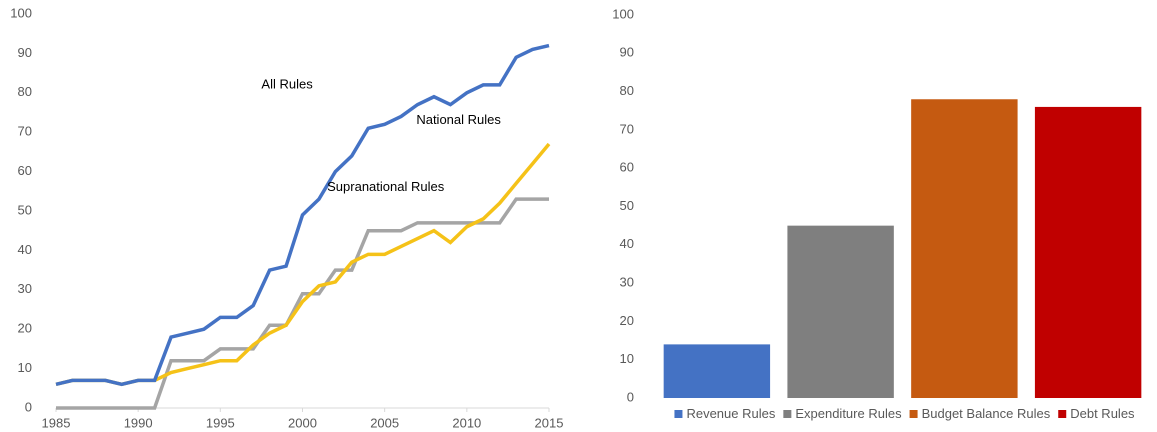 The height and width of the screenshot is (432, 1157). Describe the element at coordinates (384, 422) in the screenshot. I see `x-tick-label: 2005` at that location.